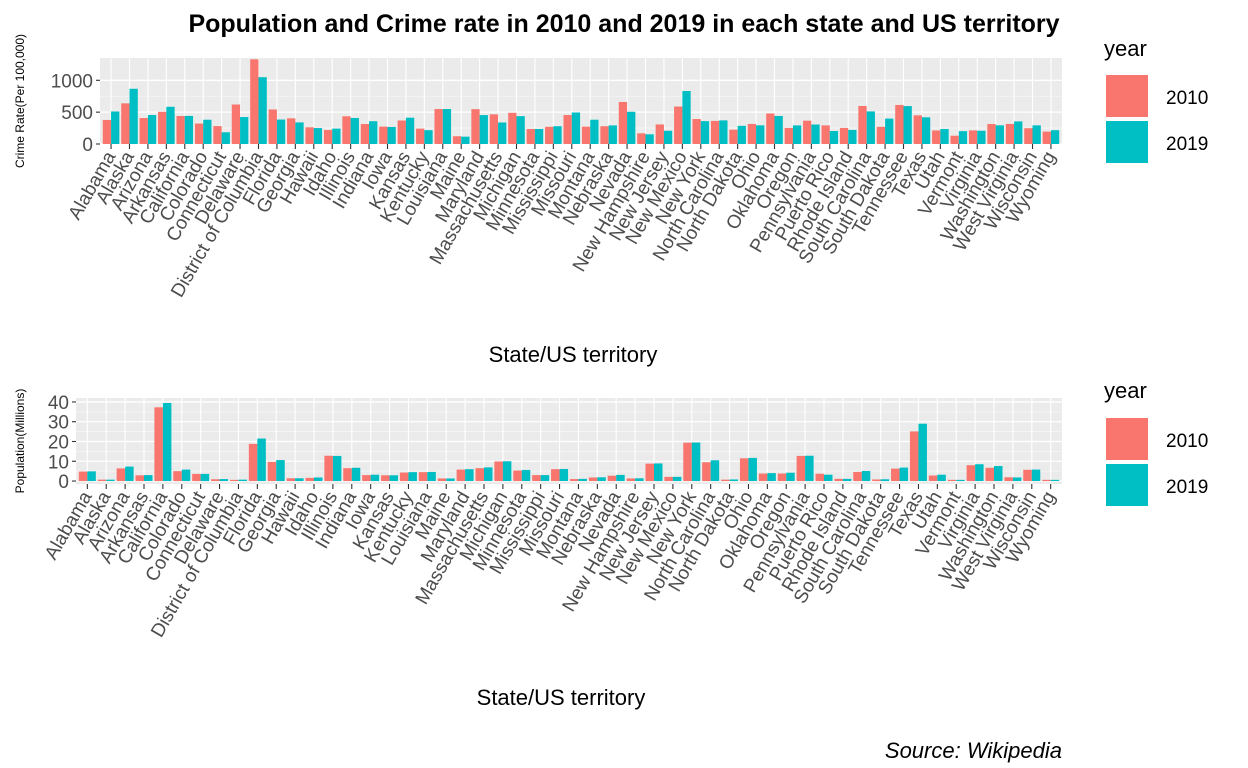 This screenshot has width=1248, height=768. What do you see at coordinates (922, 452) in the screenshot?
I see `bar-2019-texas` at bounding box center [922, 452].